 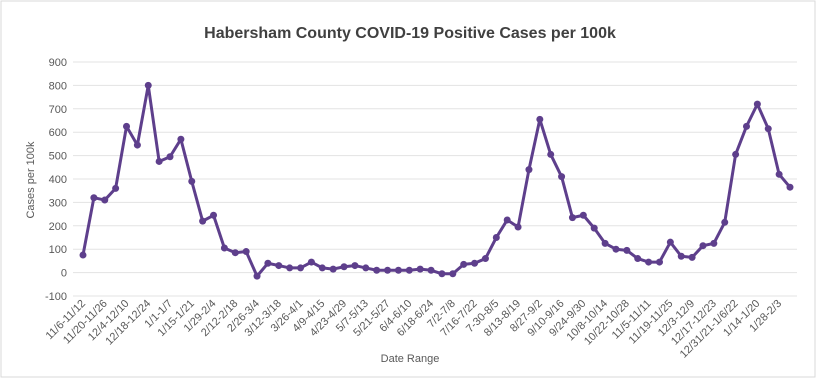 I want to click on y-tick-label: -100, so click(x=56, y=297).